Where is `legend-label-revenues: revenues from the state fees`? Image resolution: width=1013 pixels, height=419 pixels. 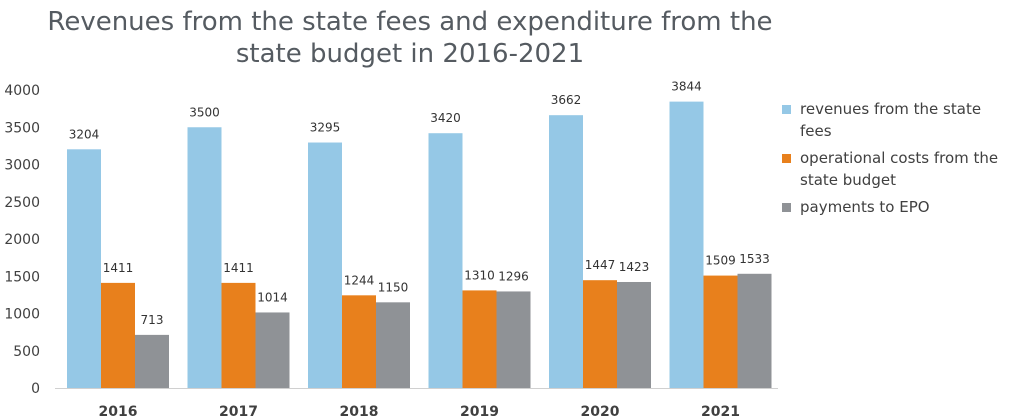
legend-label-revenues: revenues from the state fees is located at coordinates (891, 120).